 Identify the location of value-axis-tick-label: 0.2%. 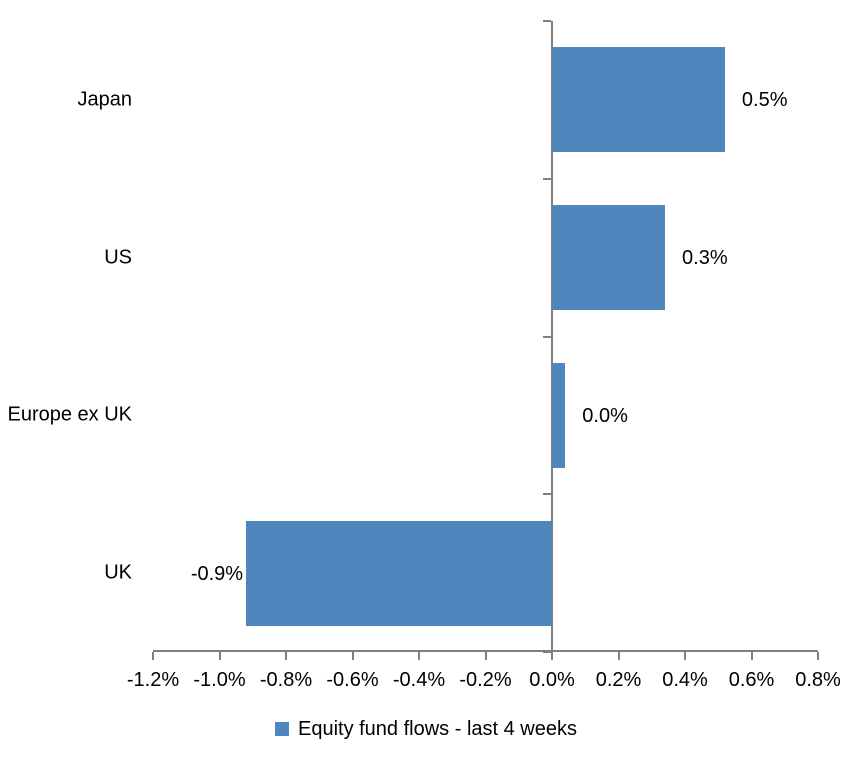
(618, 680).